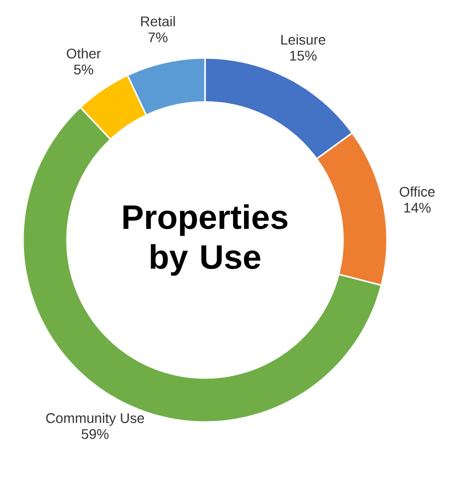  I want to click on data-label: 15%, so click(303, 55).